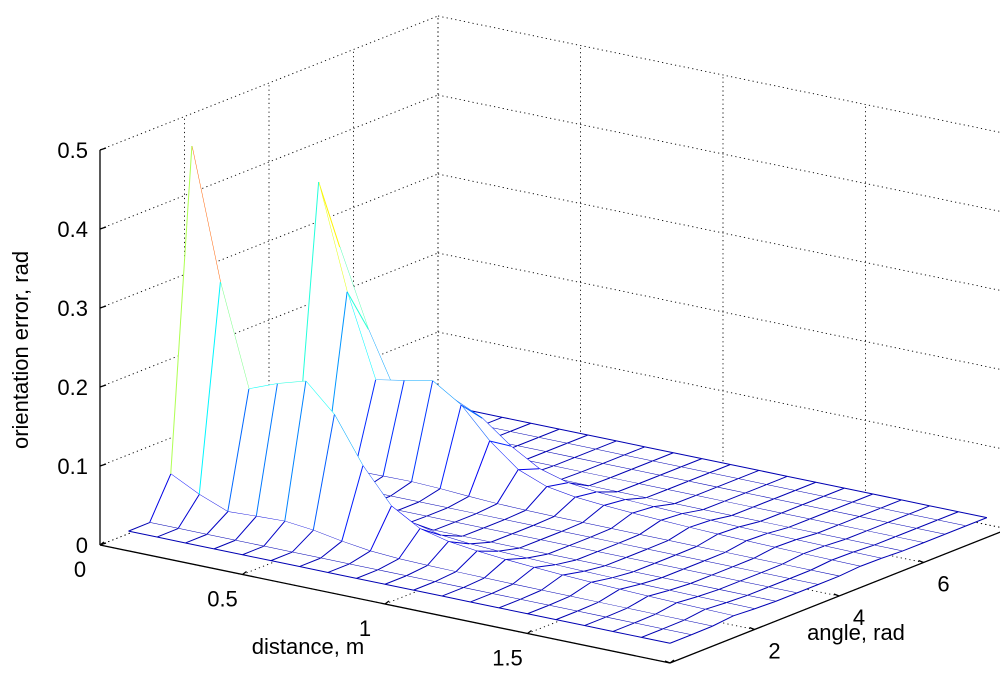 The image size is (1000, 674). What do you see at coordinates (690, 673) in the screenshot?
I see `y-tick-label: 0` at bounding box center [690, 673].